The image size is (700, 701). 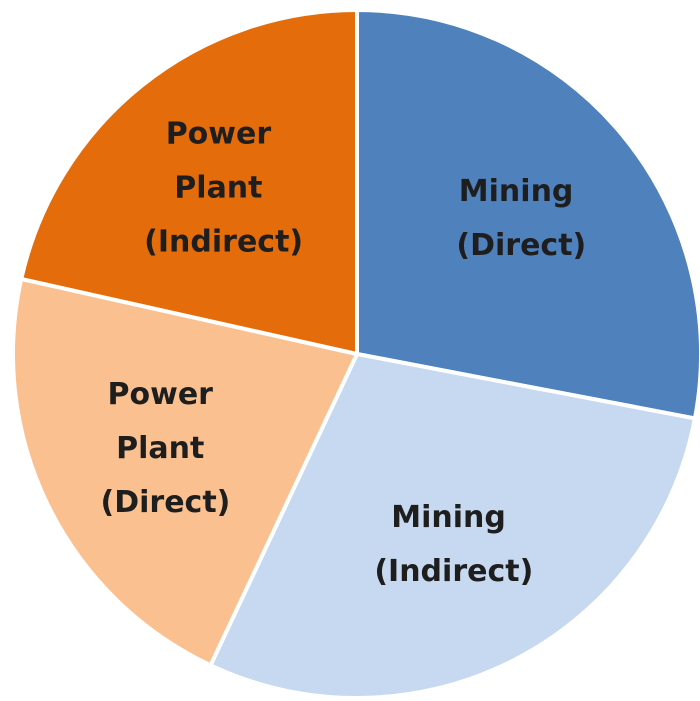 I want to click on slice-label: Power Plant (Indirect), so click(x=223, y=188).